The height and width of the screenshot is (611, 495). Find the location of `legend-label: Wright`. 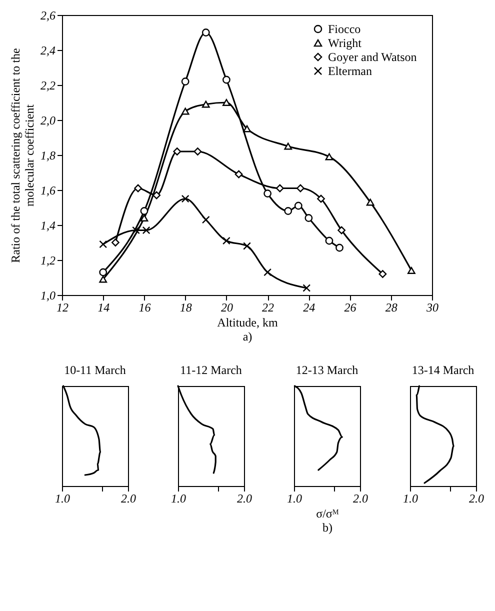

legend-label: Wright is located at coordinates (345, 43).